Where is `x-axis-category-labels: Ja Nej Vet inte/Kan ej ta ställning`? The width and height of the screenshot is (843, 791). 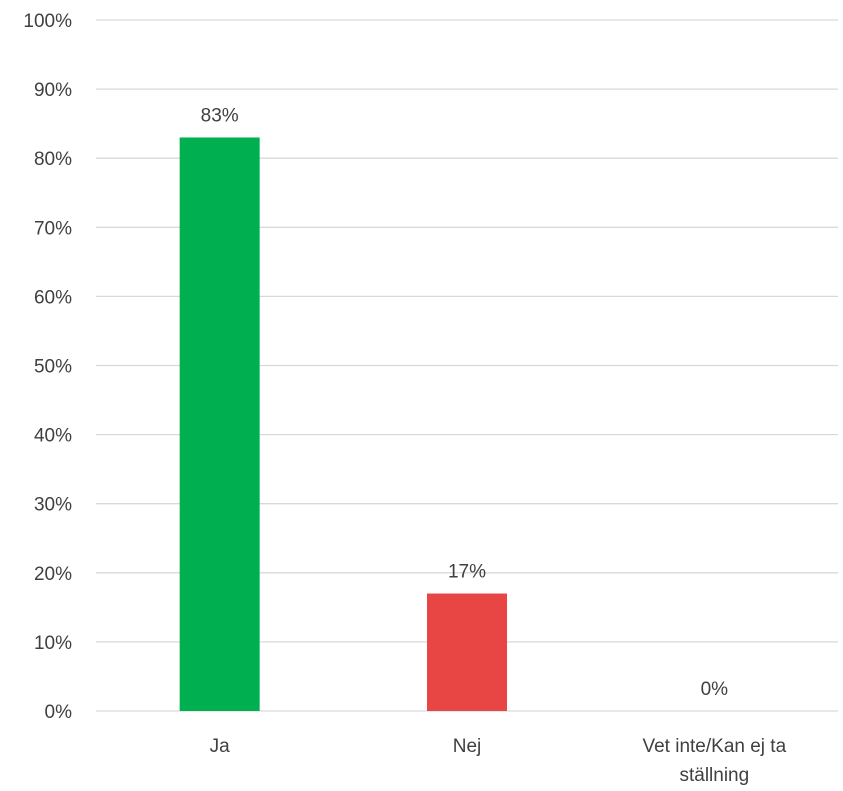
x-axis-category-labels: Ja Nej Vet inte/Kan ej ta ställning is located at coordinates (498, 761).